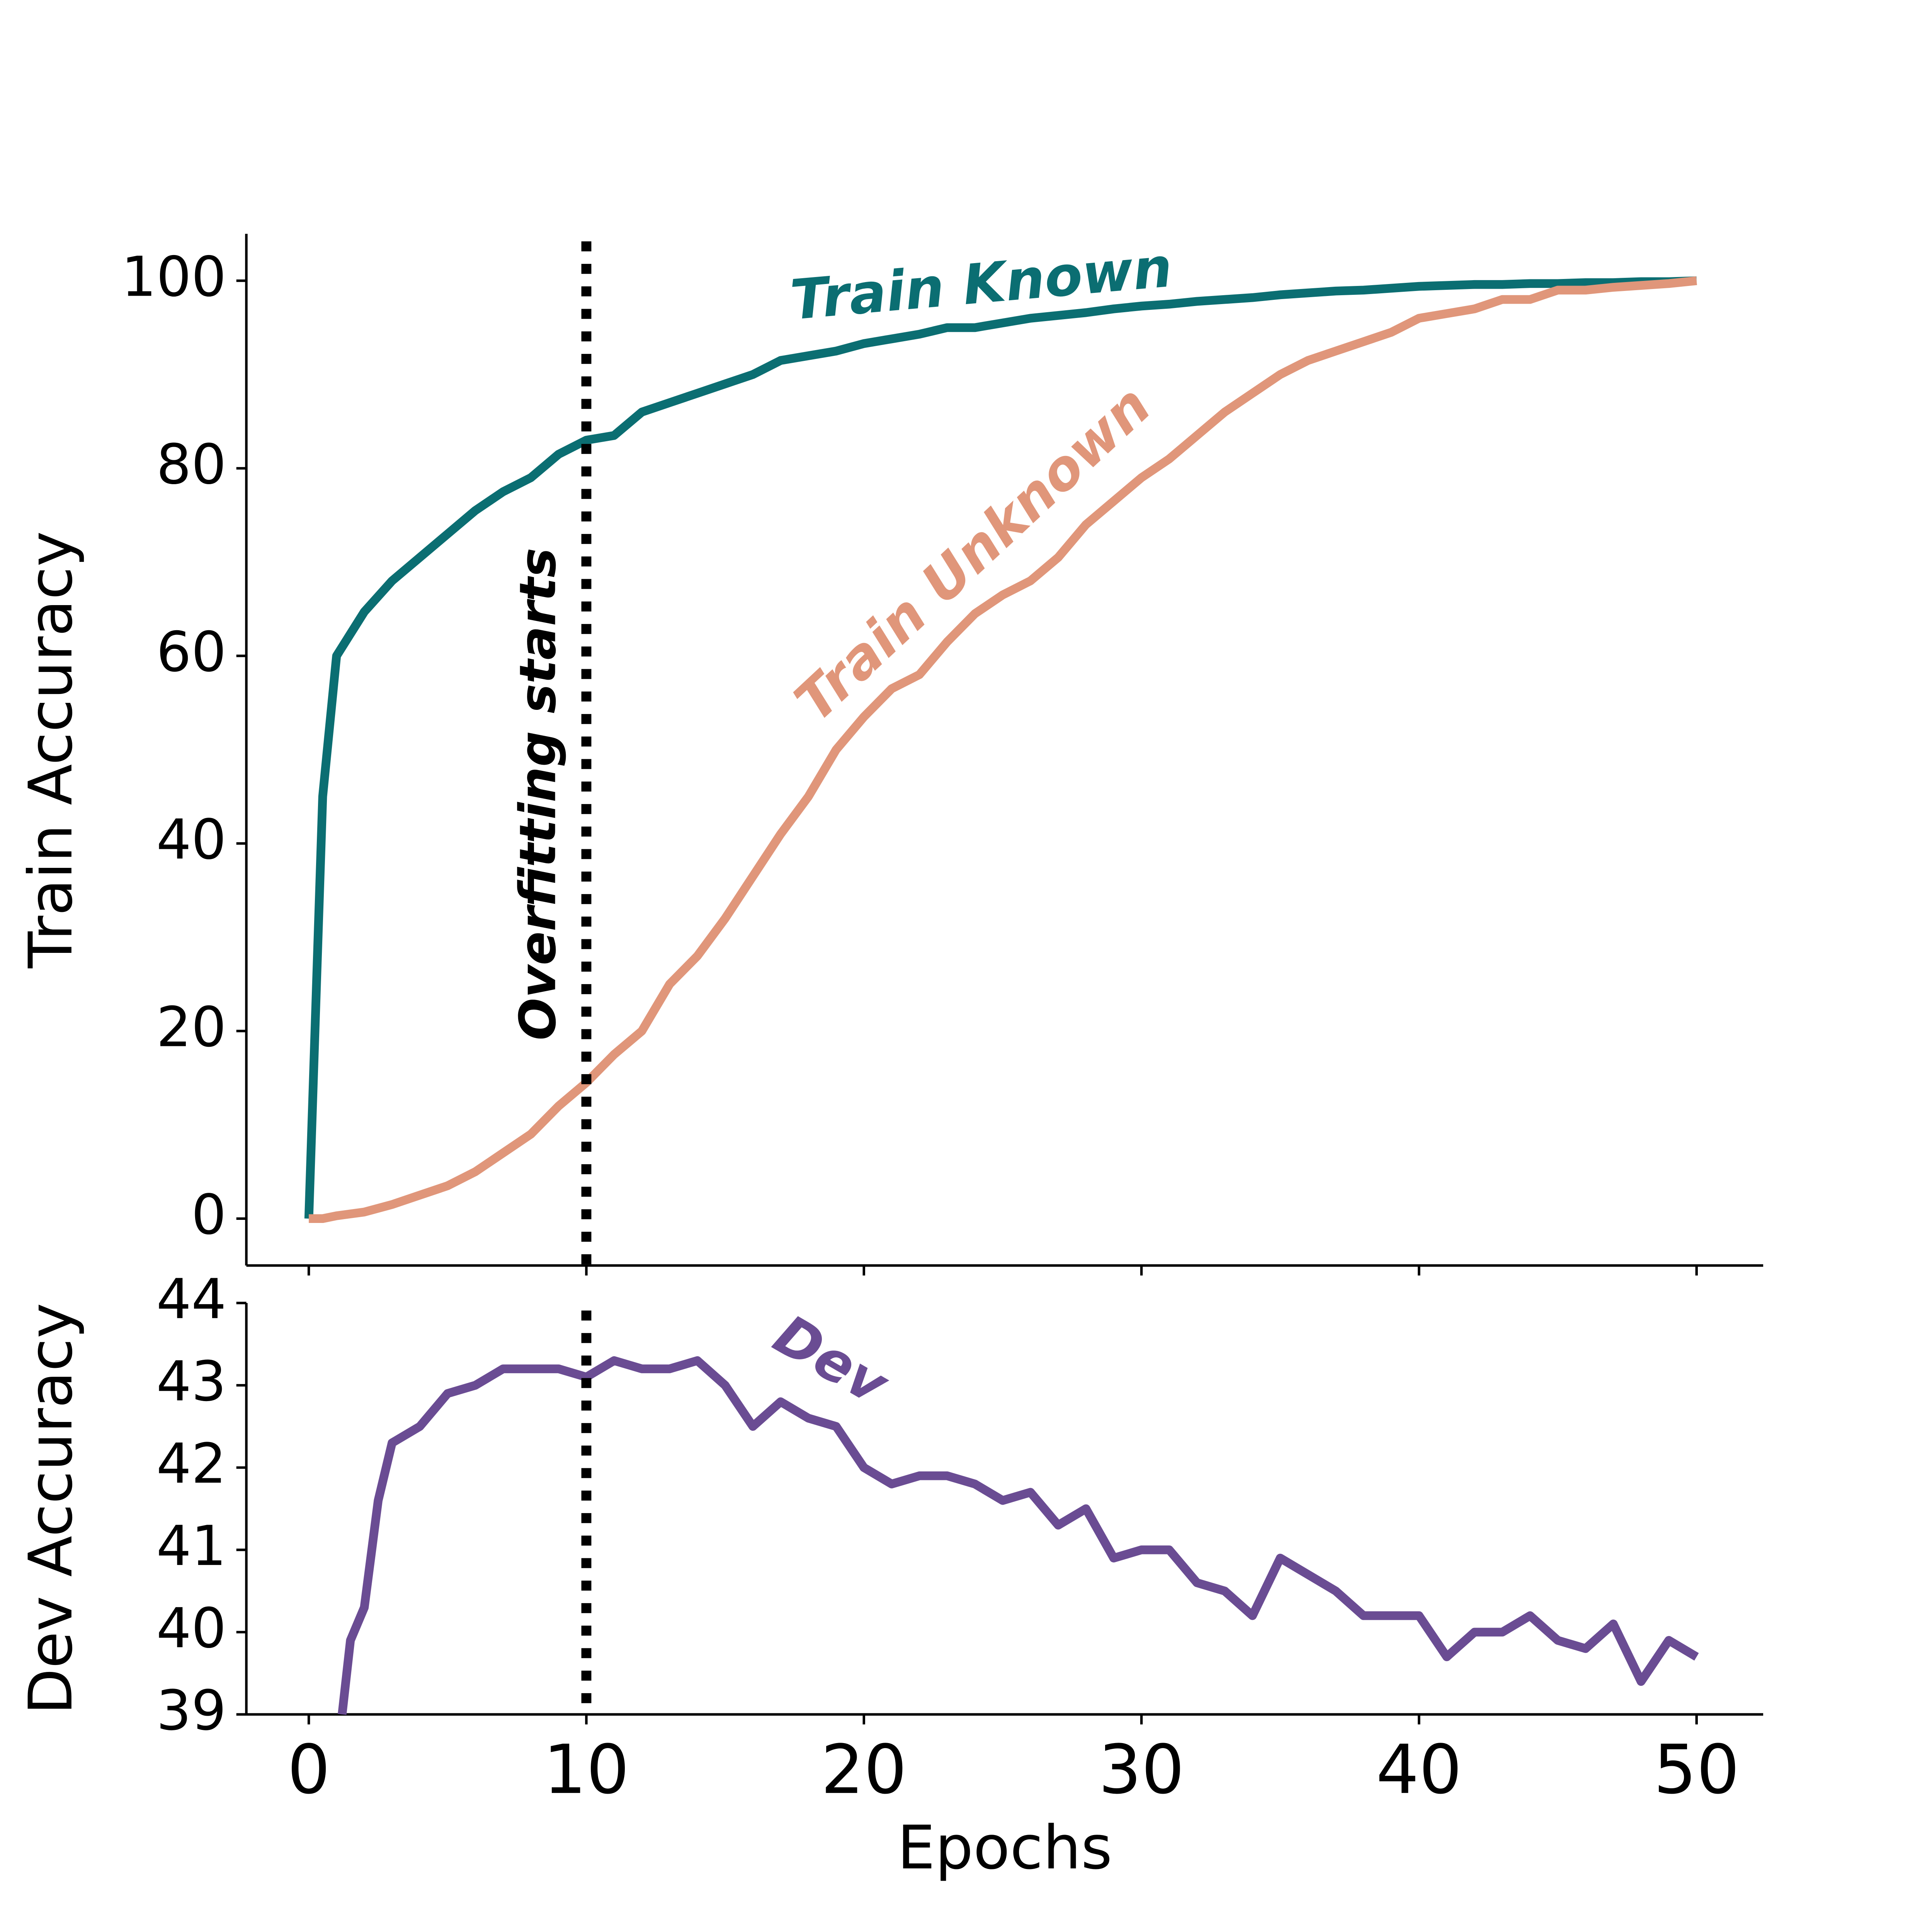 This screenshot has height=1932, width=1932. I want to click on annotation: Overfitting starts, so click(538, 794).